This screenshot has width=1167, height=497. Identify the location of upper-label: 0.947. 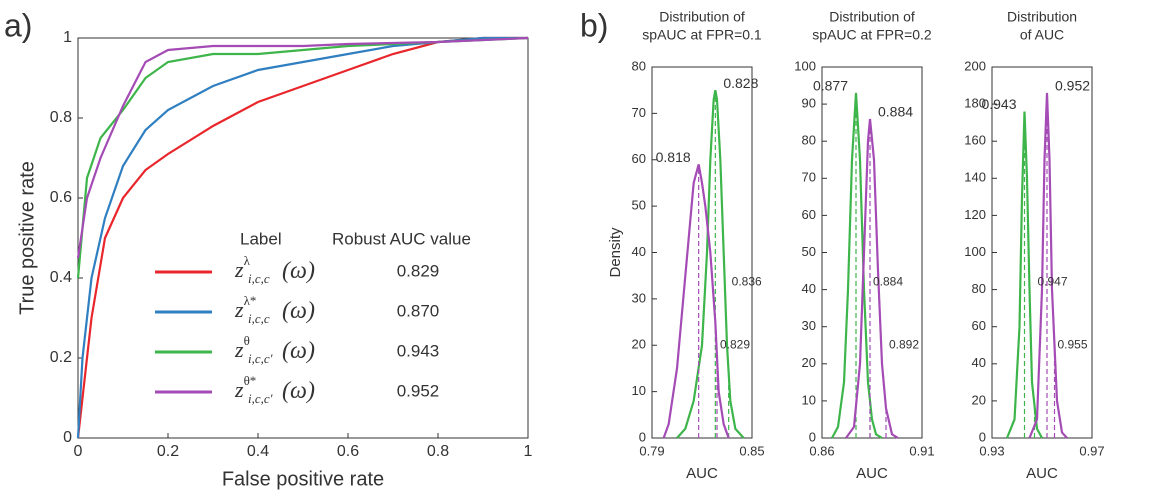
(1053, 281).